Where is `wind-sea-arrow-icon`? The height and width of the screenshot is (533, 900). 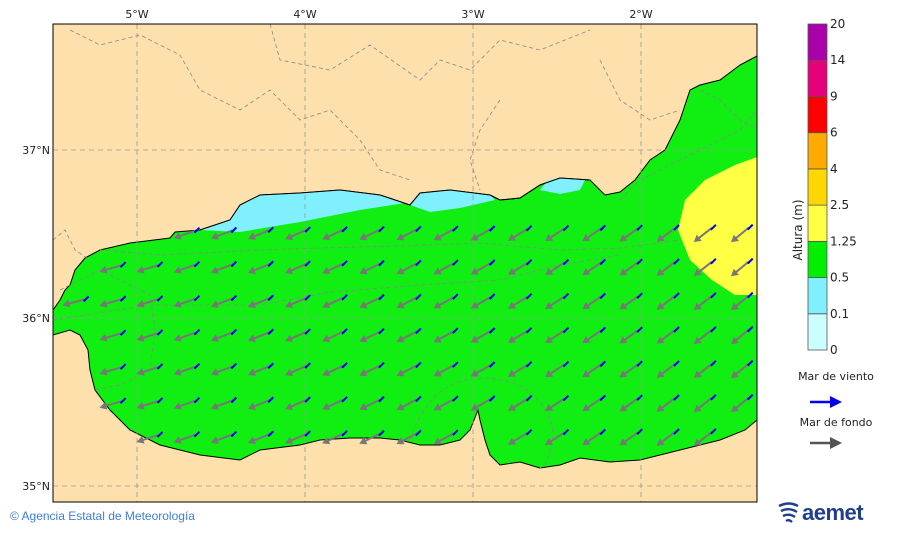 wind-sea-arrow-icon is located at coordinates (826, 402).